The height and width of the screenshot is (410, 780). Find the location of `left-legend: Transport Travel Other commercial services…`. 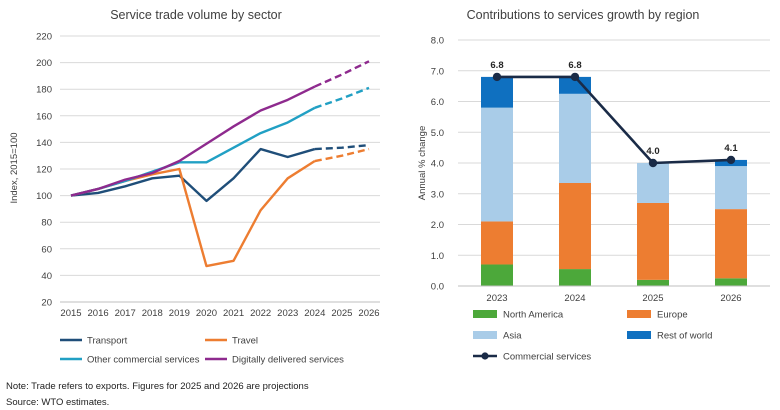

left-legend: Transport Travel Other commercial services… is located at coordinates (202, 351).